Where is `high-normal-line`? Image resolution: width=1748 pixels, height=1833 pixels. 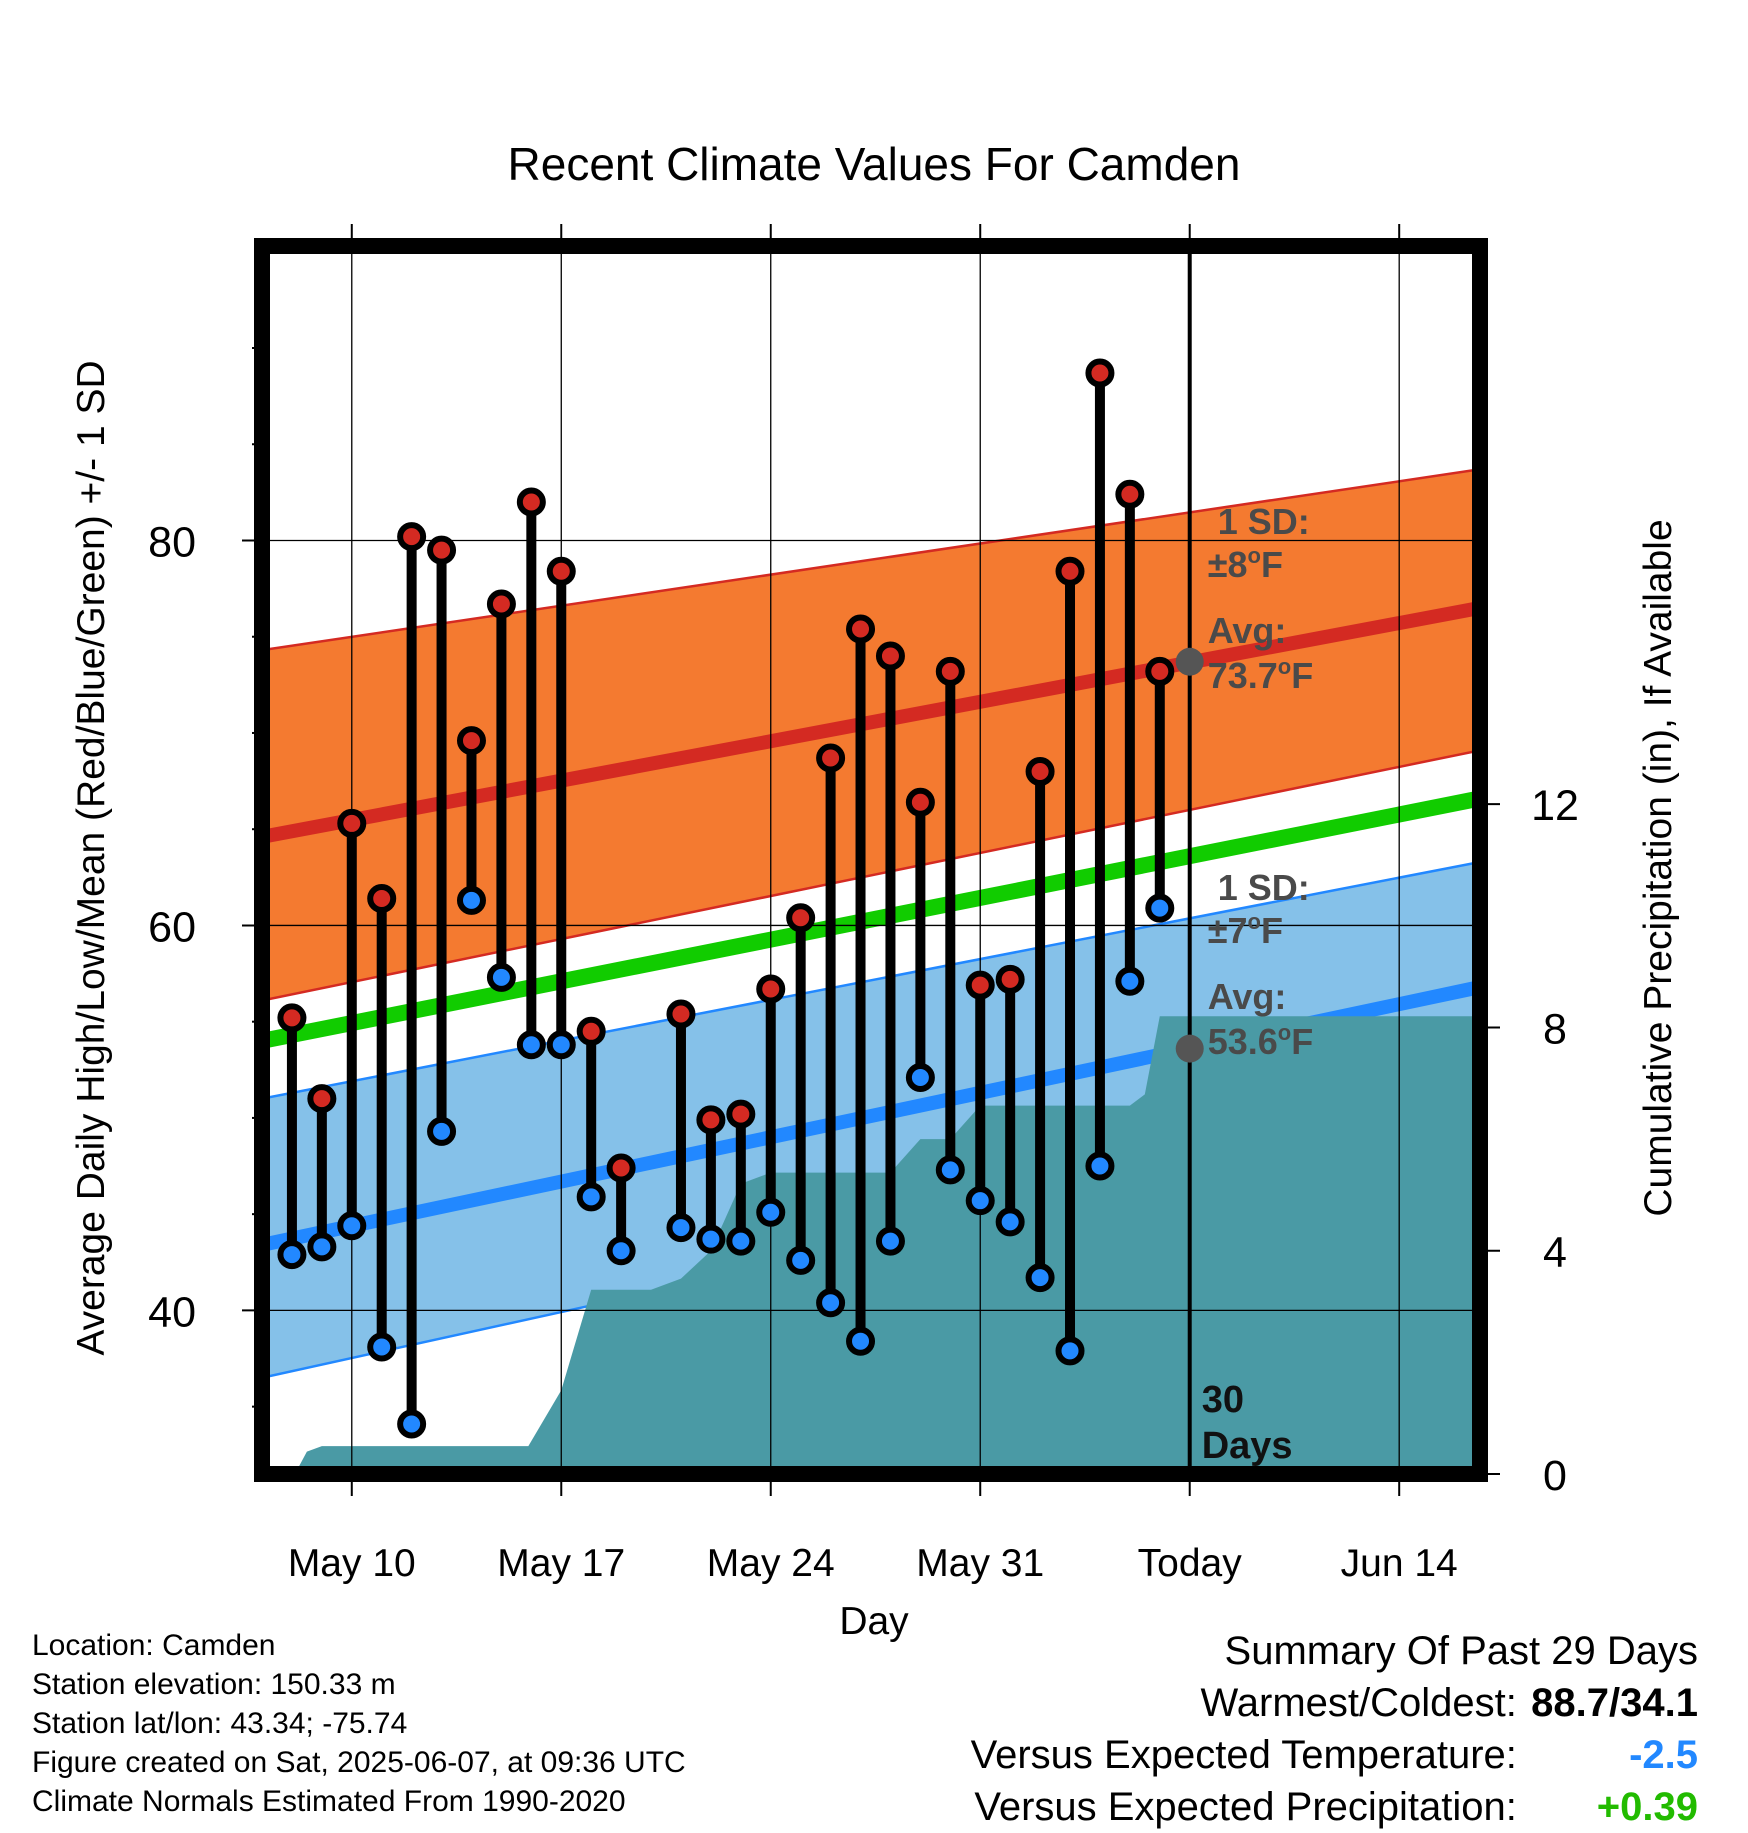
high-normal-line is located at coordinates (871, 722).